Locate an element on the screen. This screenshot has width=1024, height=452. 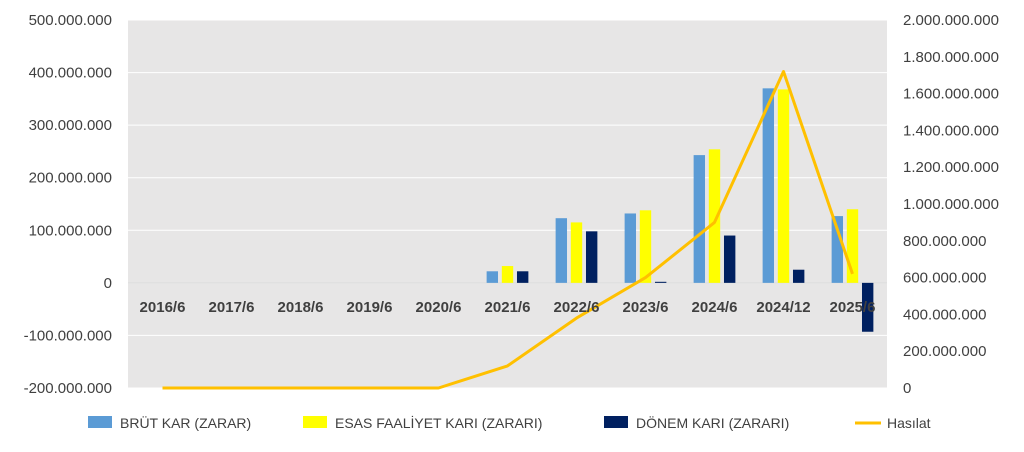
category-label: 2025/6 is located at coordinates (853, 307).